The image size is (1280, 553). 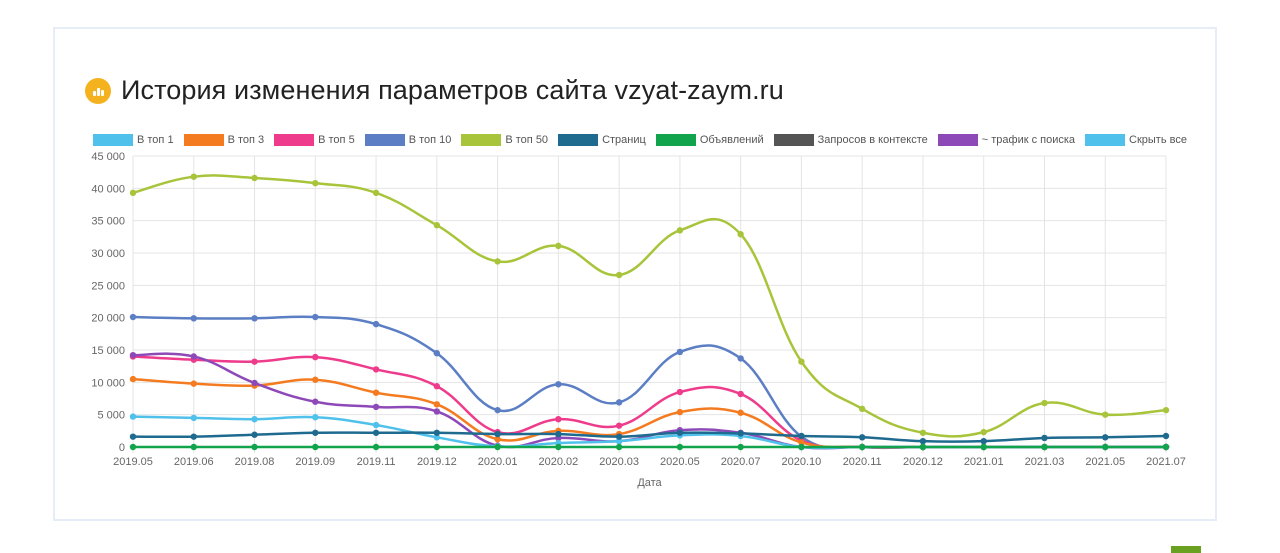 What do you see at coordinates (122, 448) in the screenshot?
I see `y-tick-label: 0` at bounding box center [122, 448].